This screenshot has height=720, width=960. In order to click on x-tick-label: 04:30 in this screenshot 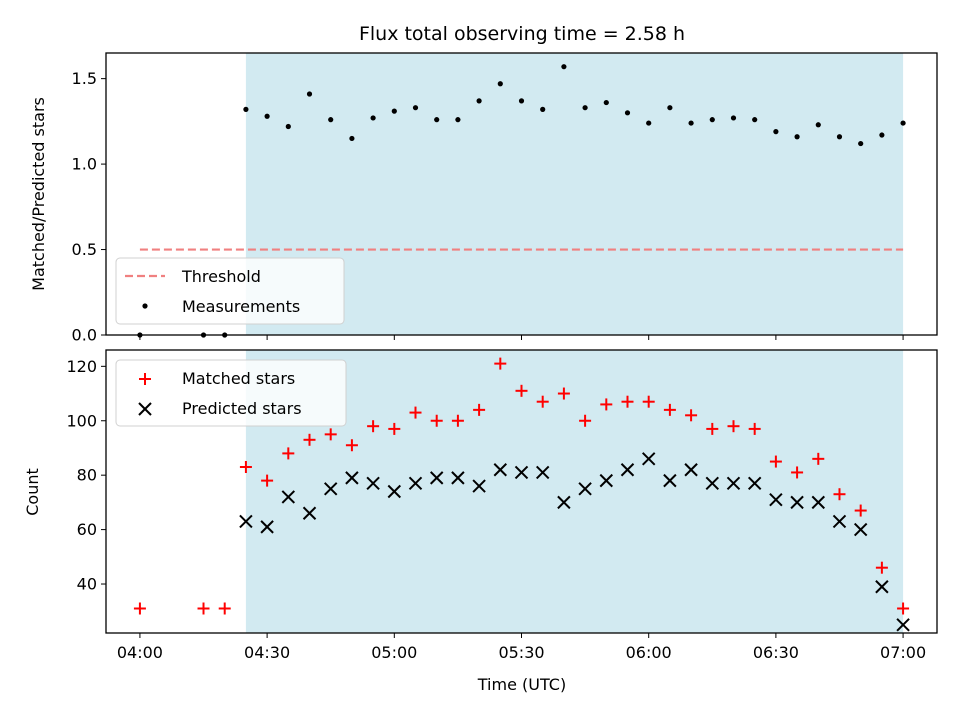, I will do `click(267, 652)`.